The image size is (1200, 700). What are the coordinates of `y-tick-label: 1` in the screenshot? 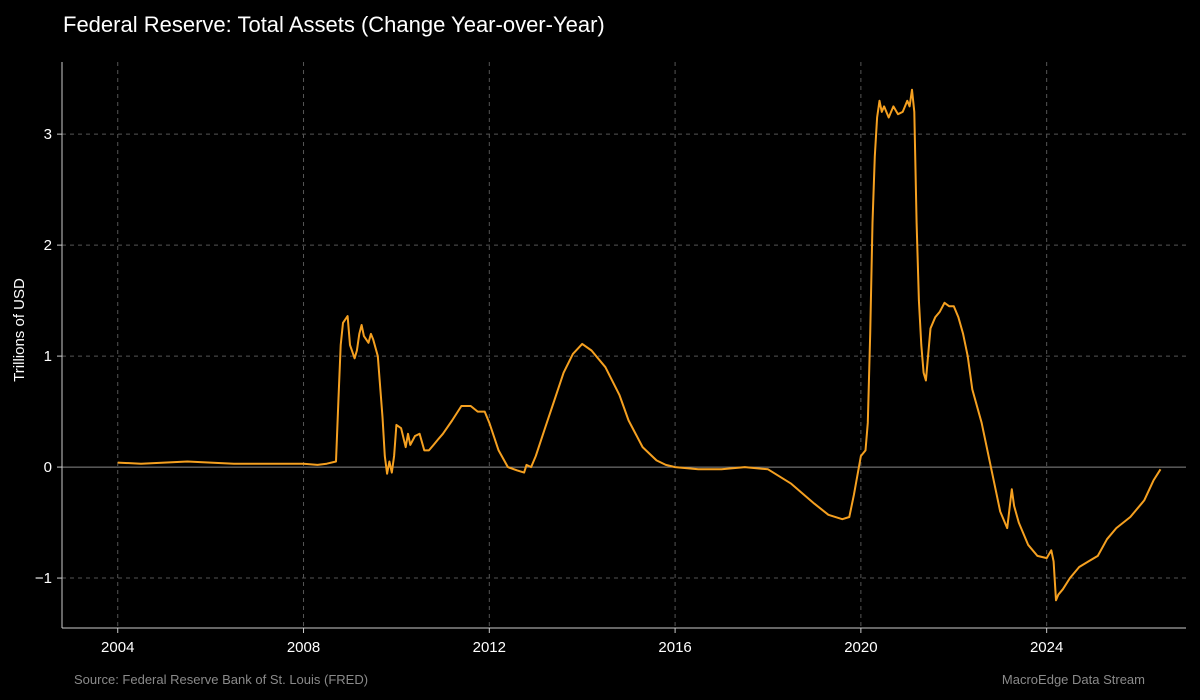 It's located at (48, 356).